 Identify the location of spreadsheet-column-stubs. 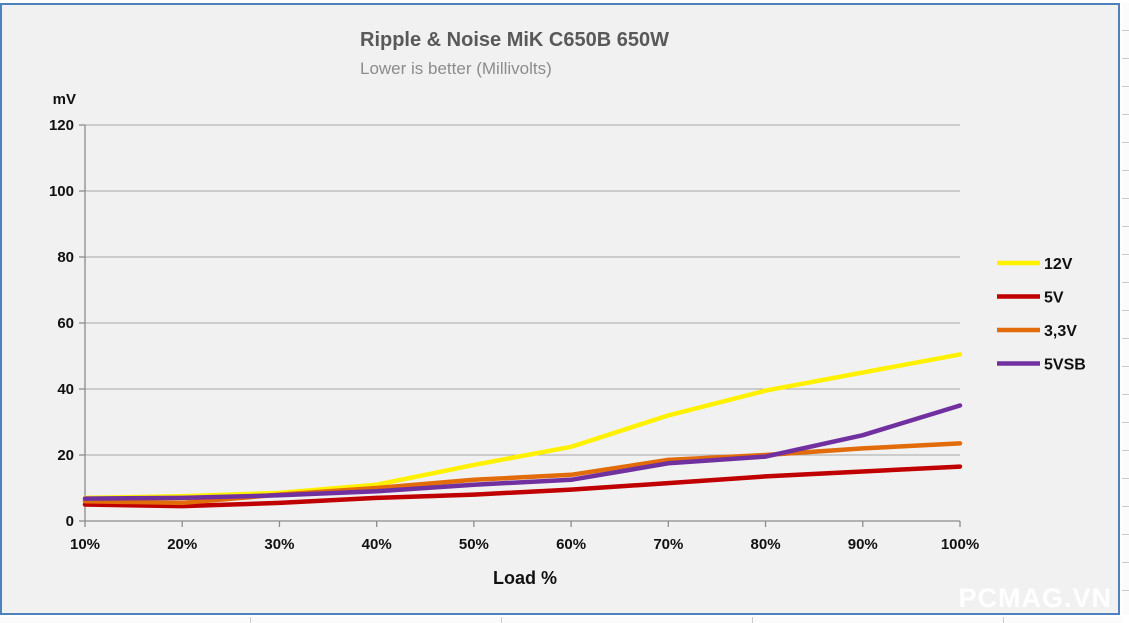
(561, 620).